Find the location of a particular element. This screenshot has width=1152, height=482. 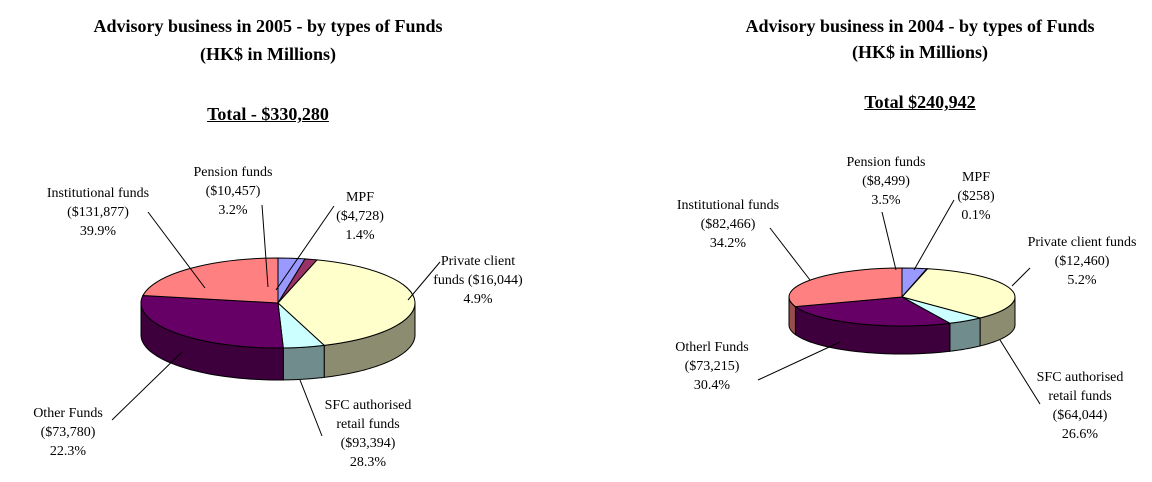

category-label: Other Funds is located at coordinates (68, 413).